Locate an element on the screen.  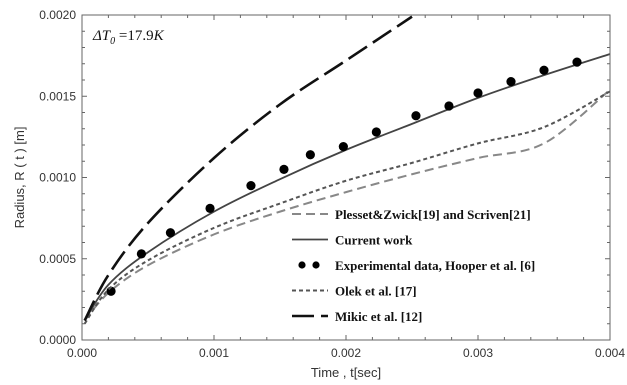
y-tick-label: 0.0010 is located at coordinates (57, 178).